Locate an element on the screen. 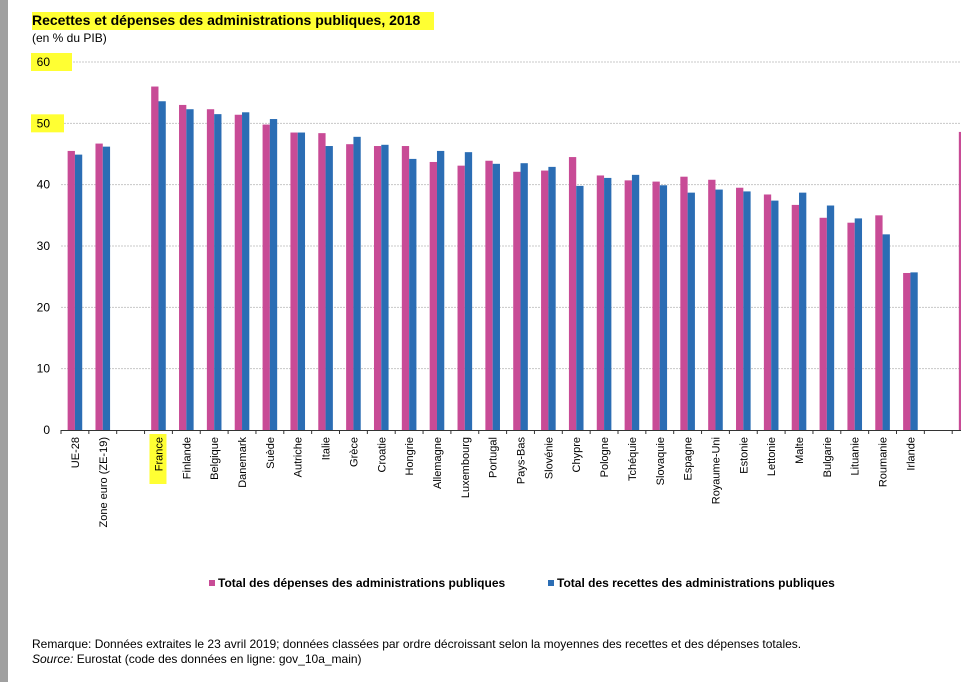  y-tick-label: 20 is located at coordinates (44, 307).